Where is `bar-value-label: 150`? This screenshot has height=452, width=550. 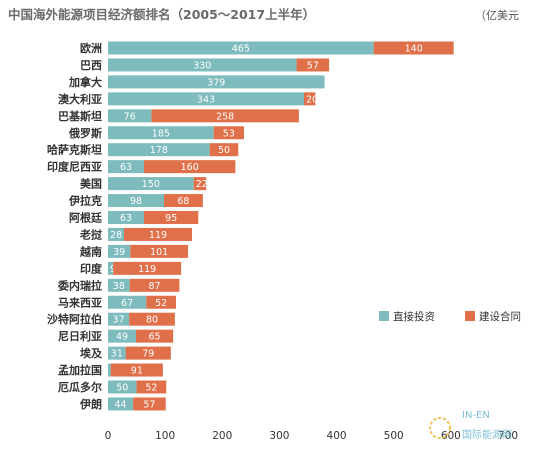
bar-value-label: 150 is located at coordinates (151, 184).